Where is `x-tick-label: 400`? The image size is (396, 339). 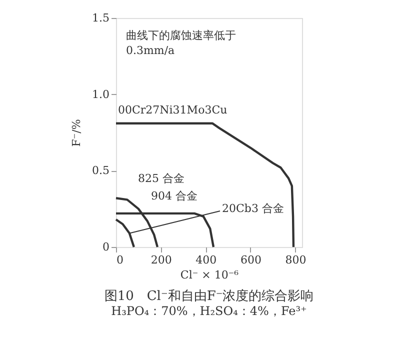 x-tick-label: 400 is located at coordinates (206, 260).